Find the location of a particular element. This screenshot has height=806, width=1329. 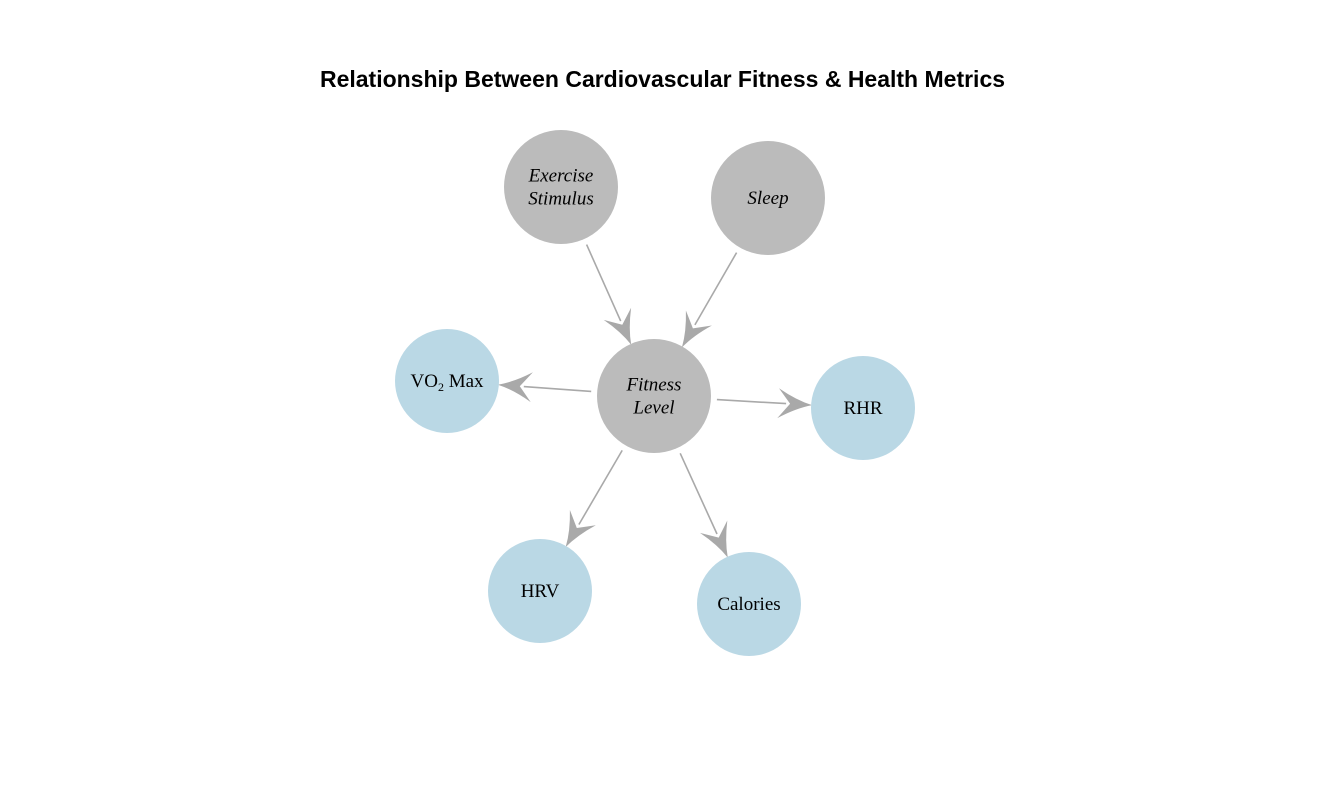

label-line: Level is located at coordinates (653, 408).